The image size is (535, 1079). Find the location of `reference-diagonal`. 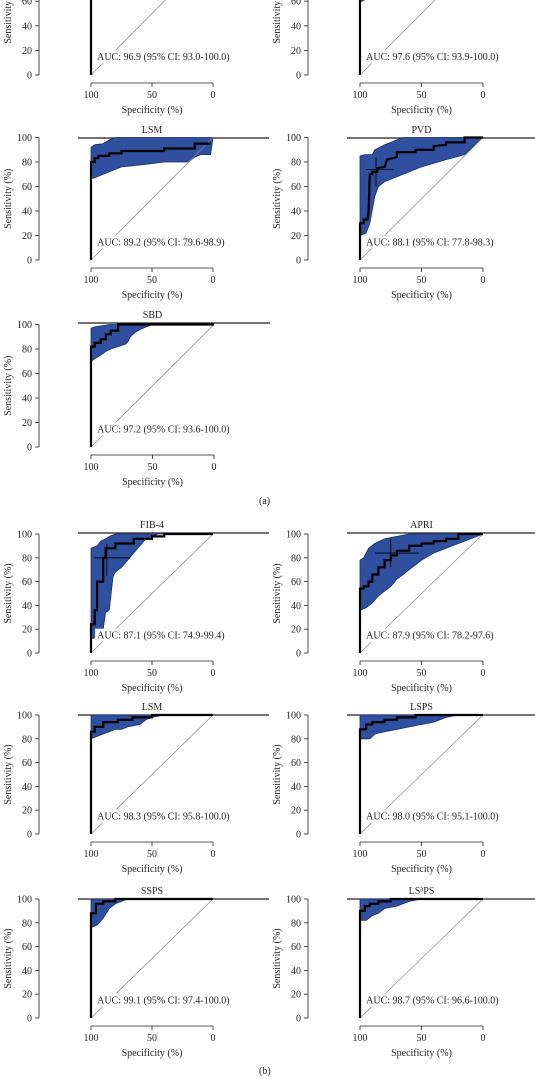

reference-diagonal is located at coordinates (397, 38).